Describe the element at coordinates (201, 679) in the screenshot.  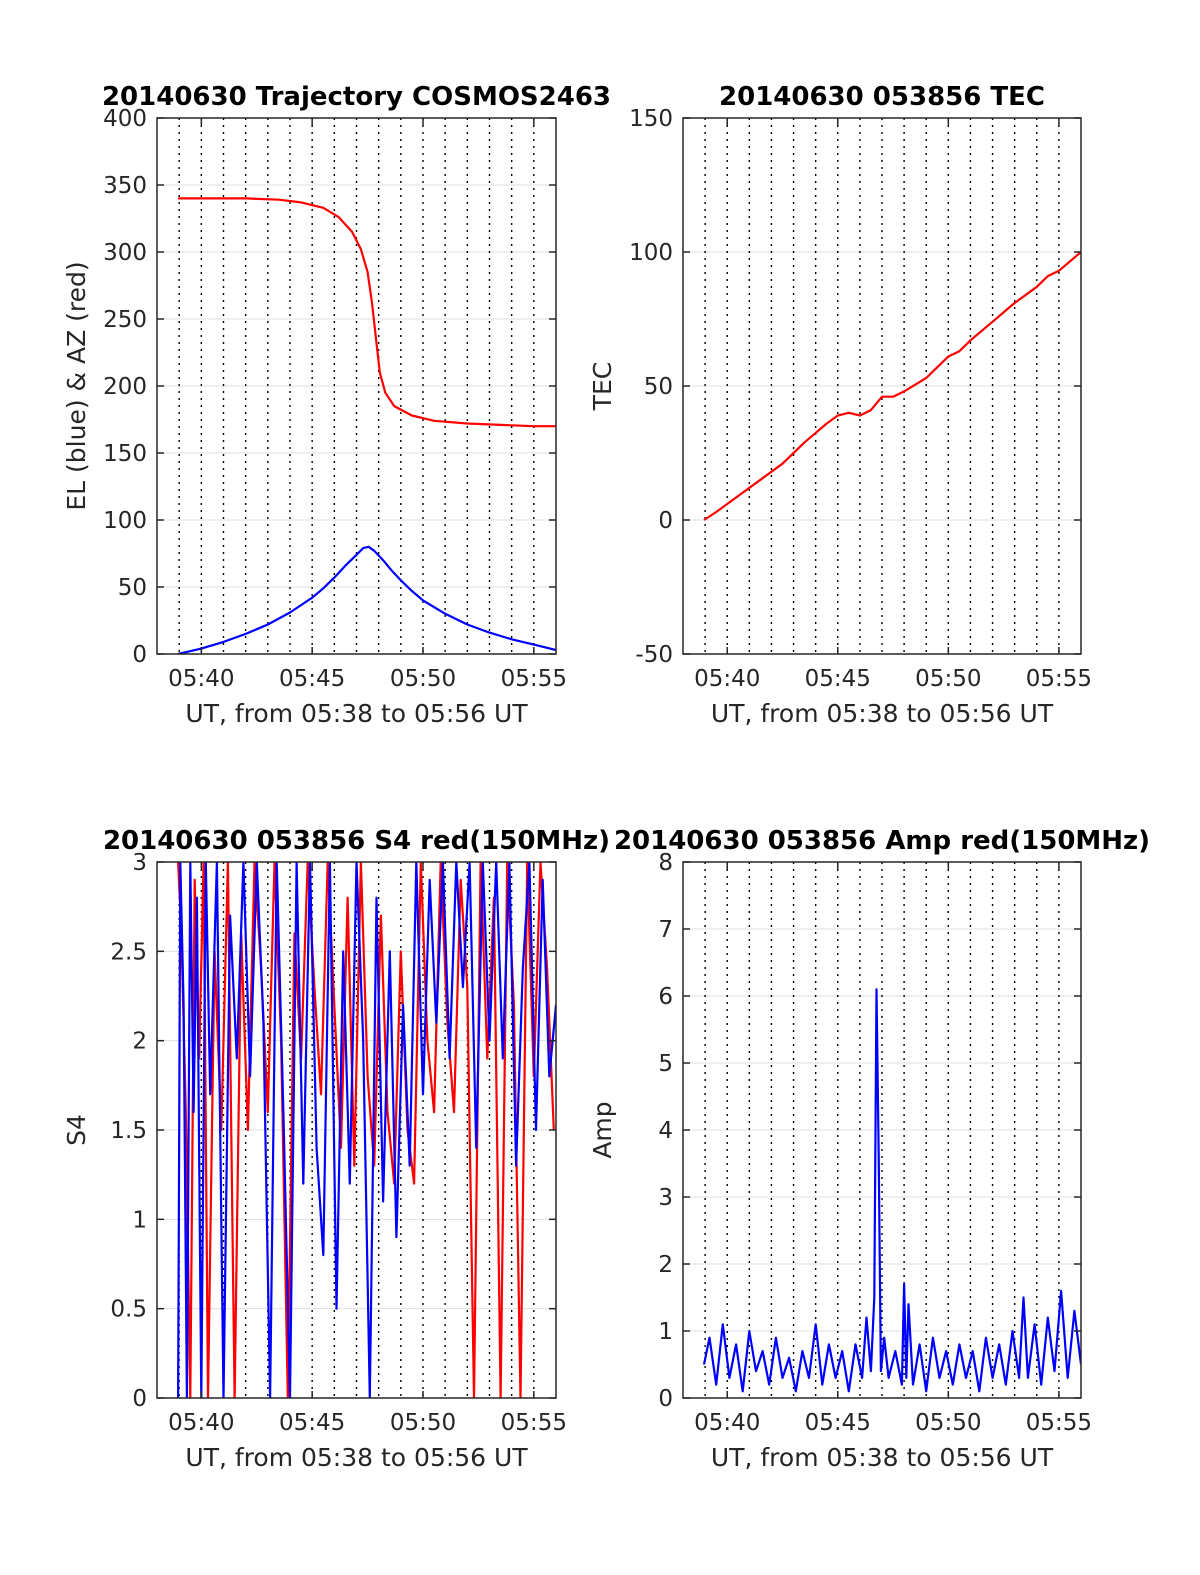
I see `trajectory-xtick-label: 05:40` at that location.